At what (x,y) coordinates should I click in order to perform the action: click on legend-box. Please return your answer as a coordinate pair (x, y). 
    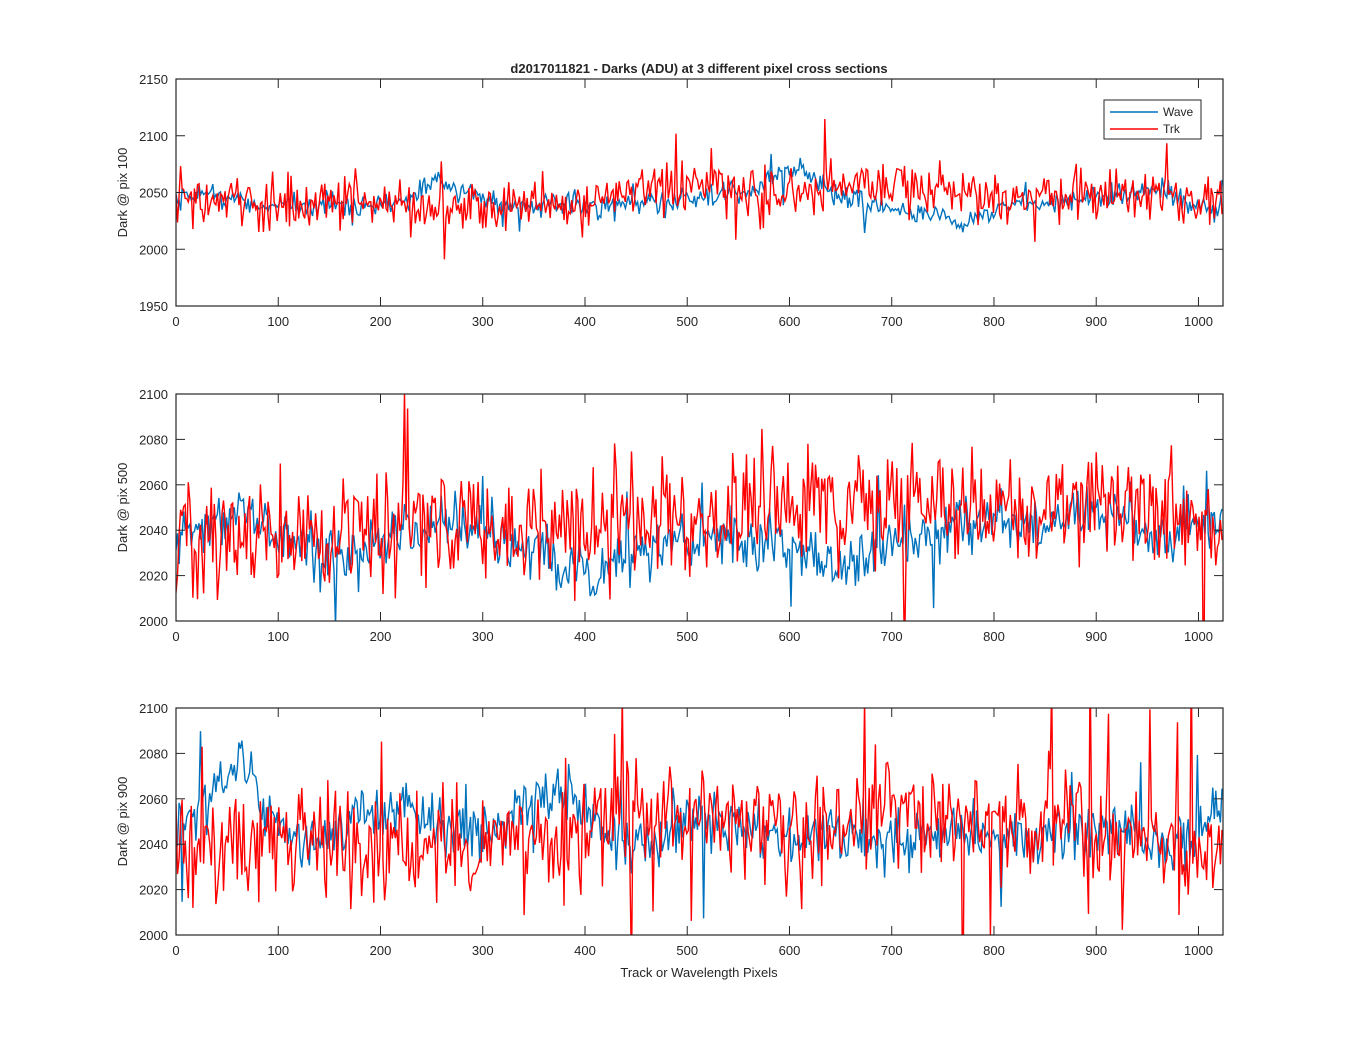
    Looking at the image, I should click on (1152, 119).